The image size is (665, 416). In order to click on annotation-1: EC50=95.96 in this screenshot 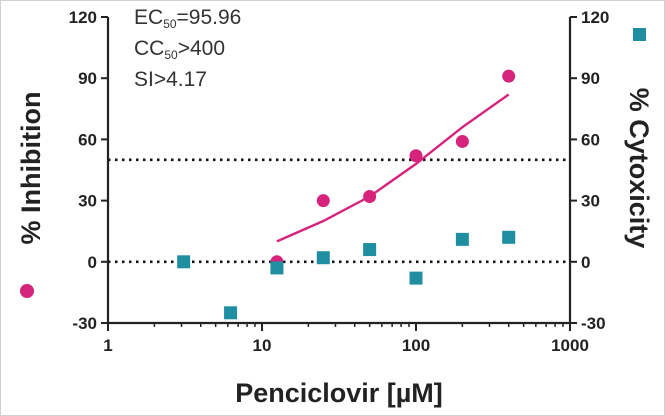, I will do `click(187, 18)`.